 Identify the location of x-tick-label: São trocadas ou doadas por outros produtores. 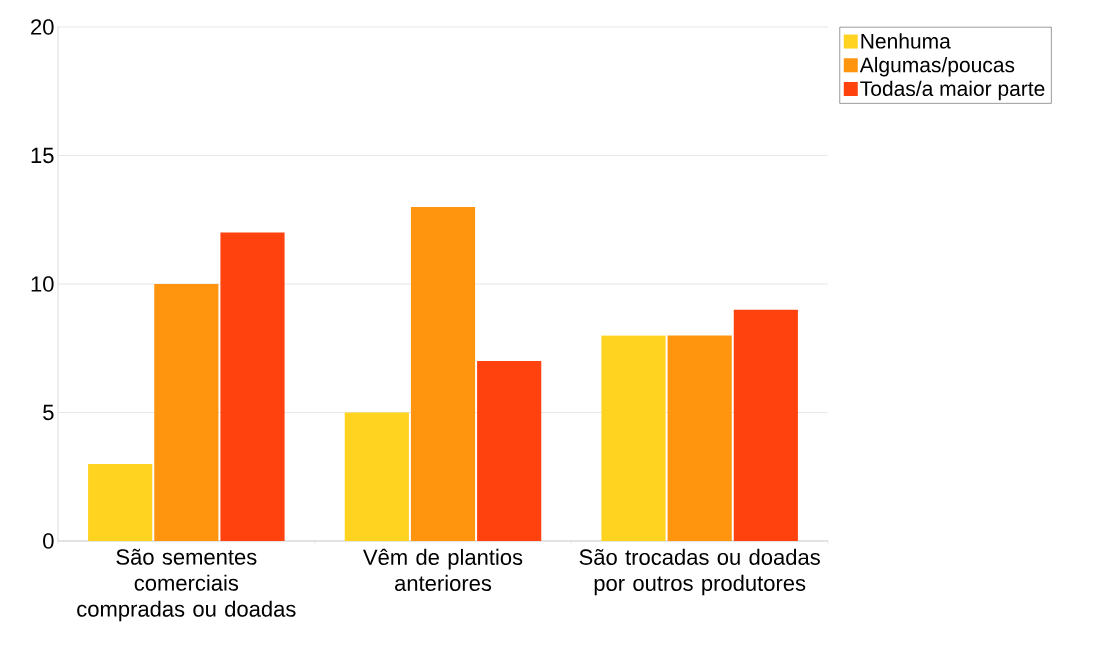
(699, 572).